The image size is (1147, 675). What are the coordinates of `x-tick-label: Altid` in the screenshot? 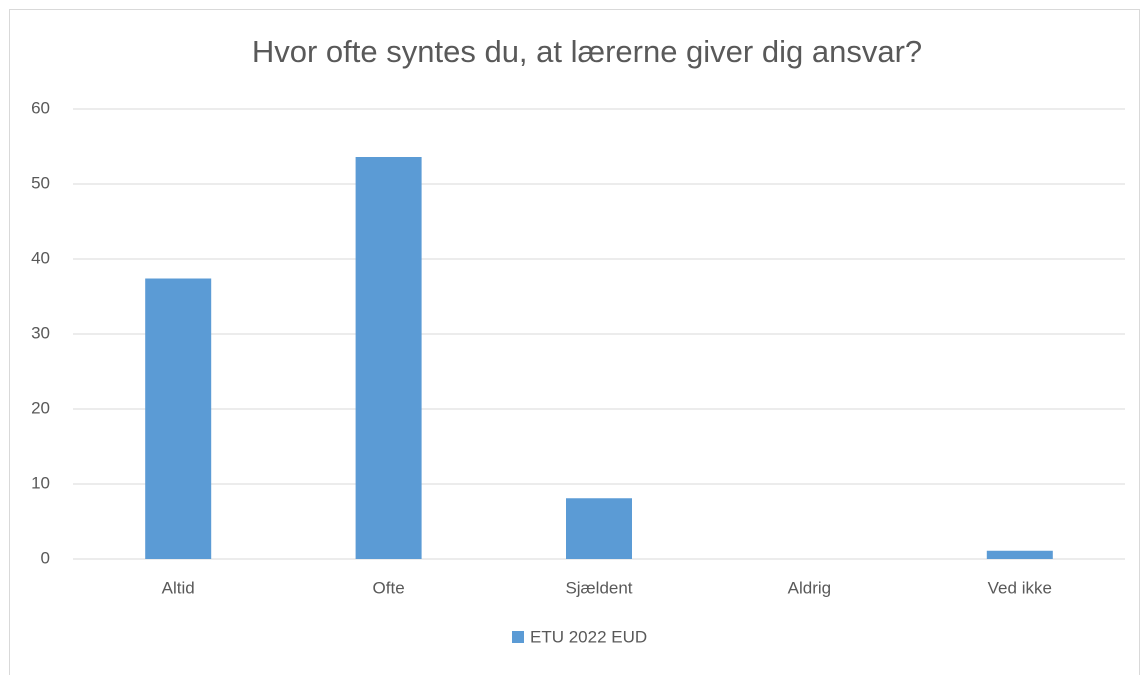 It's located at (178, 587).